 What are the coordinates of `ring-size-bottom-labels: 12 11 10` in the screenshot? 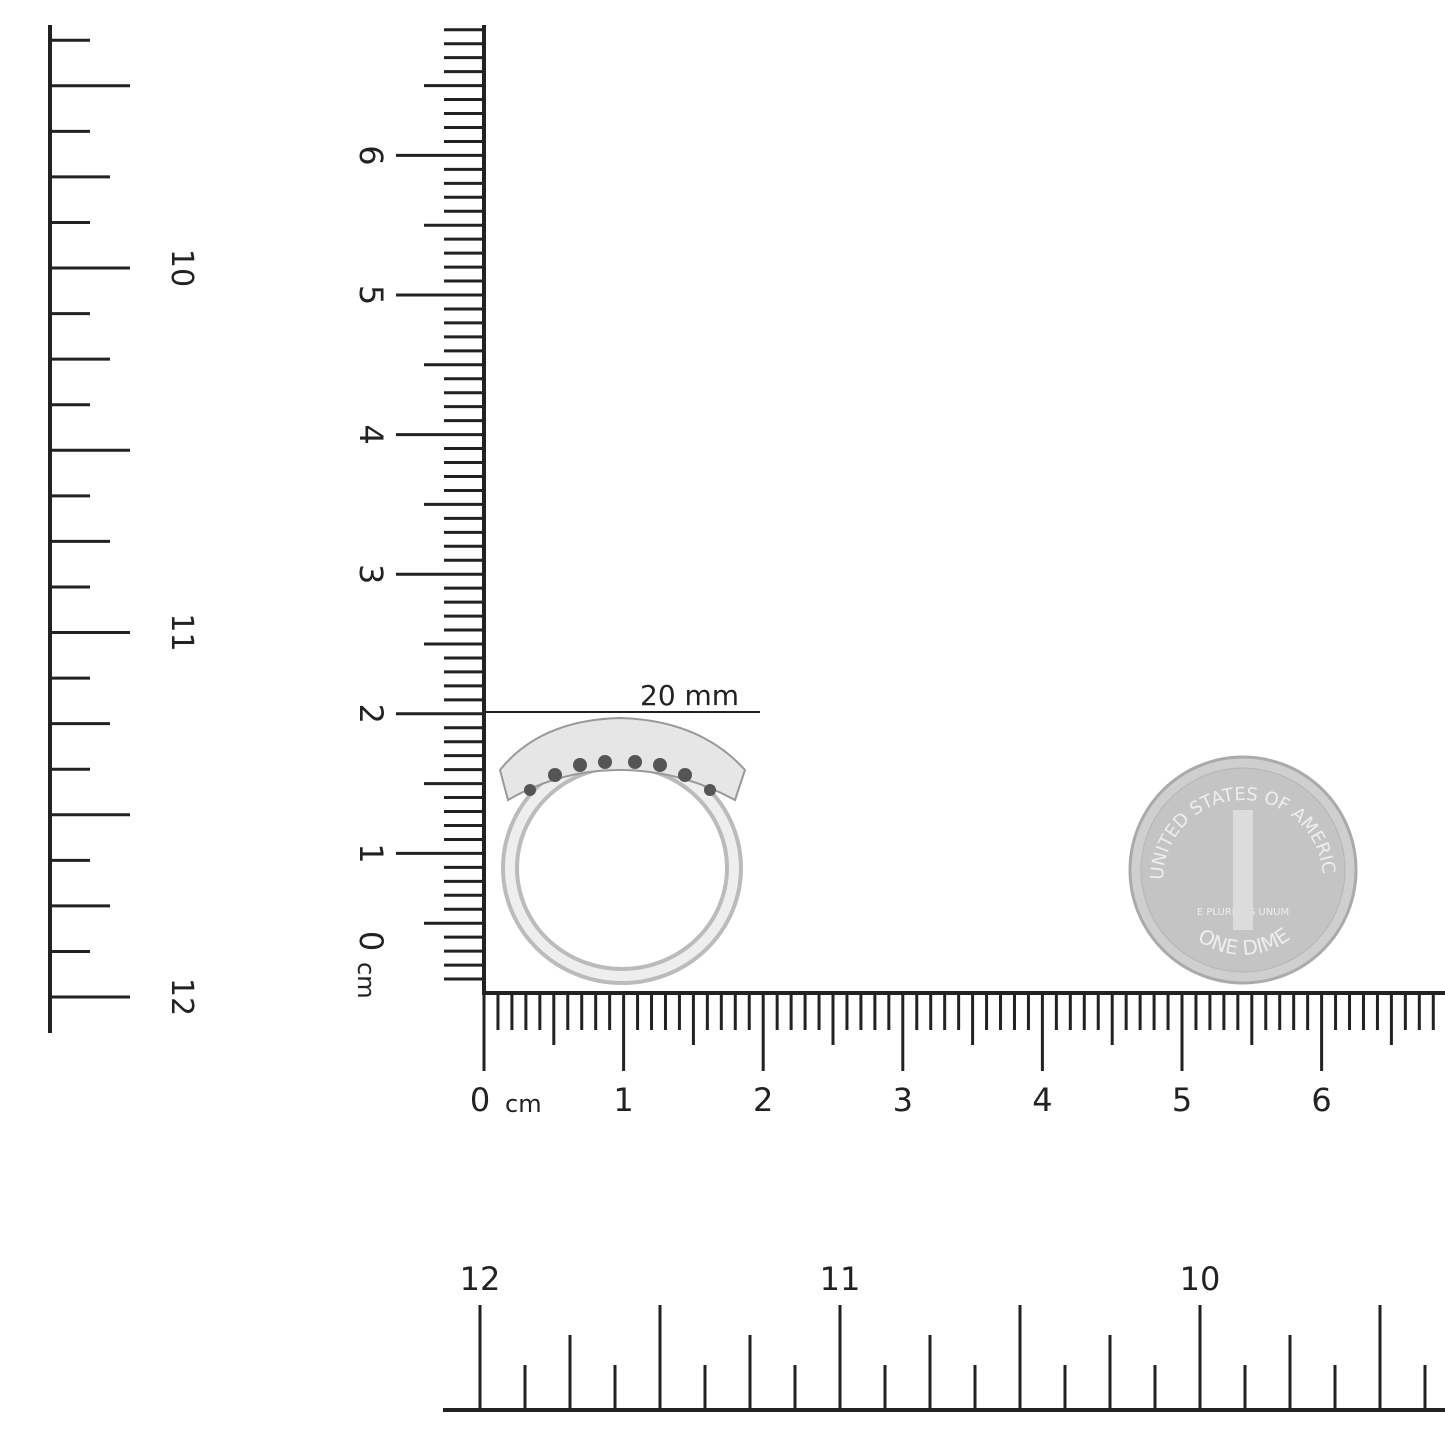 It's located at (840, 1279).